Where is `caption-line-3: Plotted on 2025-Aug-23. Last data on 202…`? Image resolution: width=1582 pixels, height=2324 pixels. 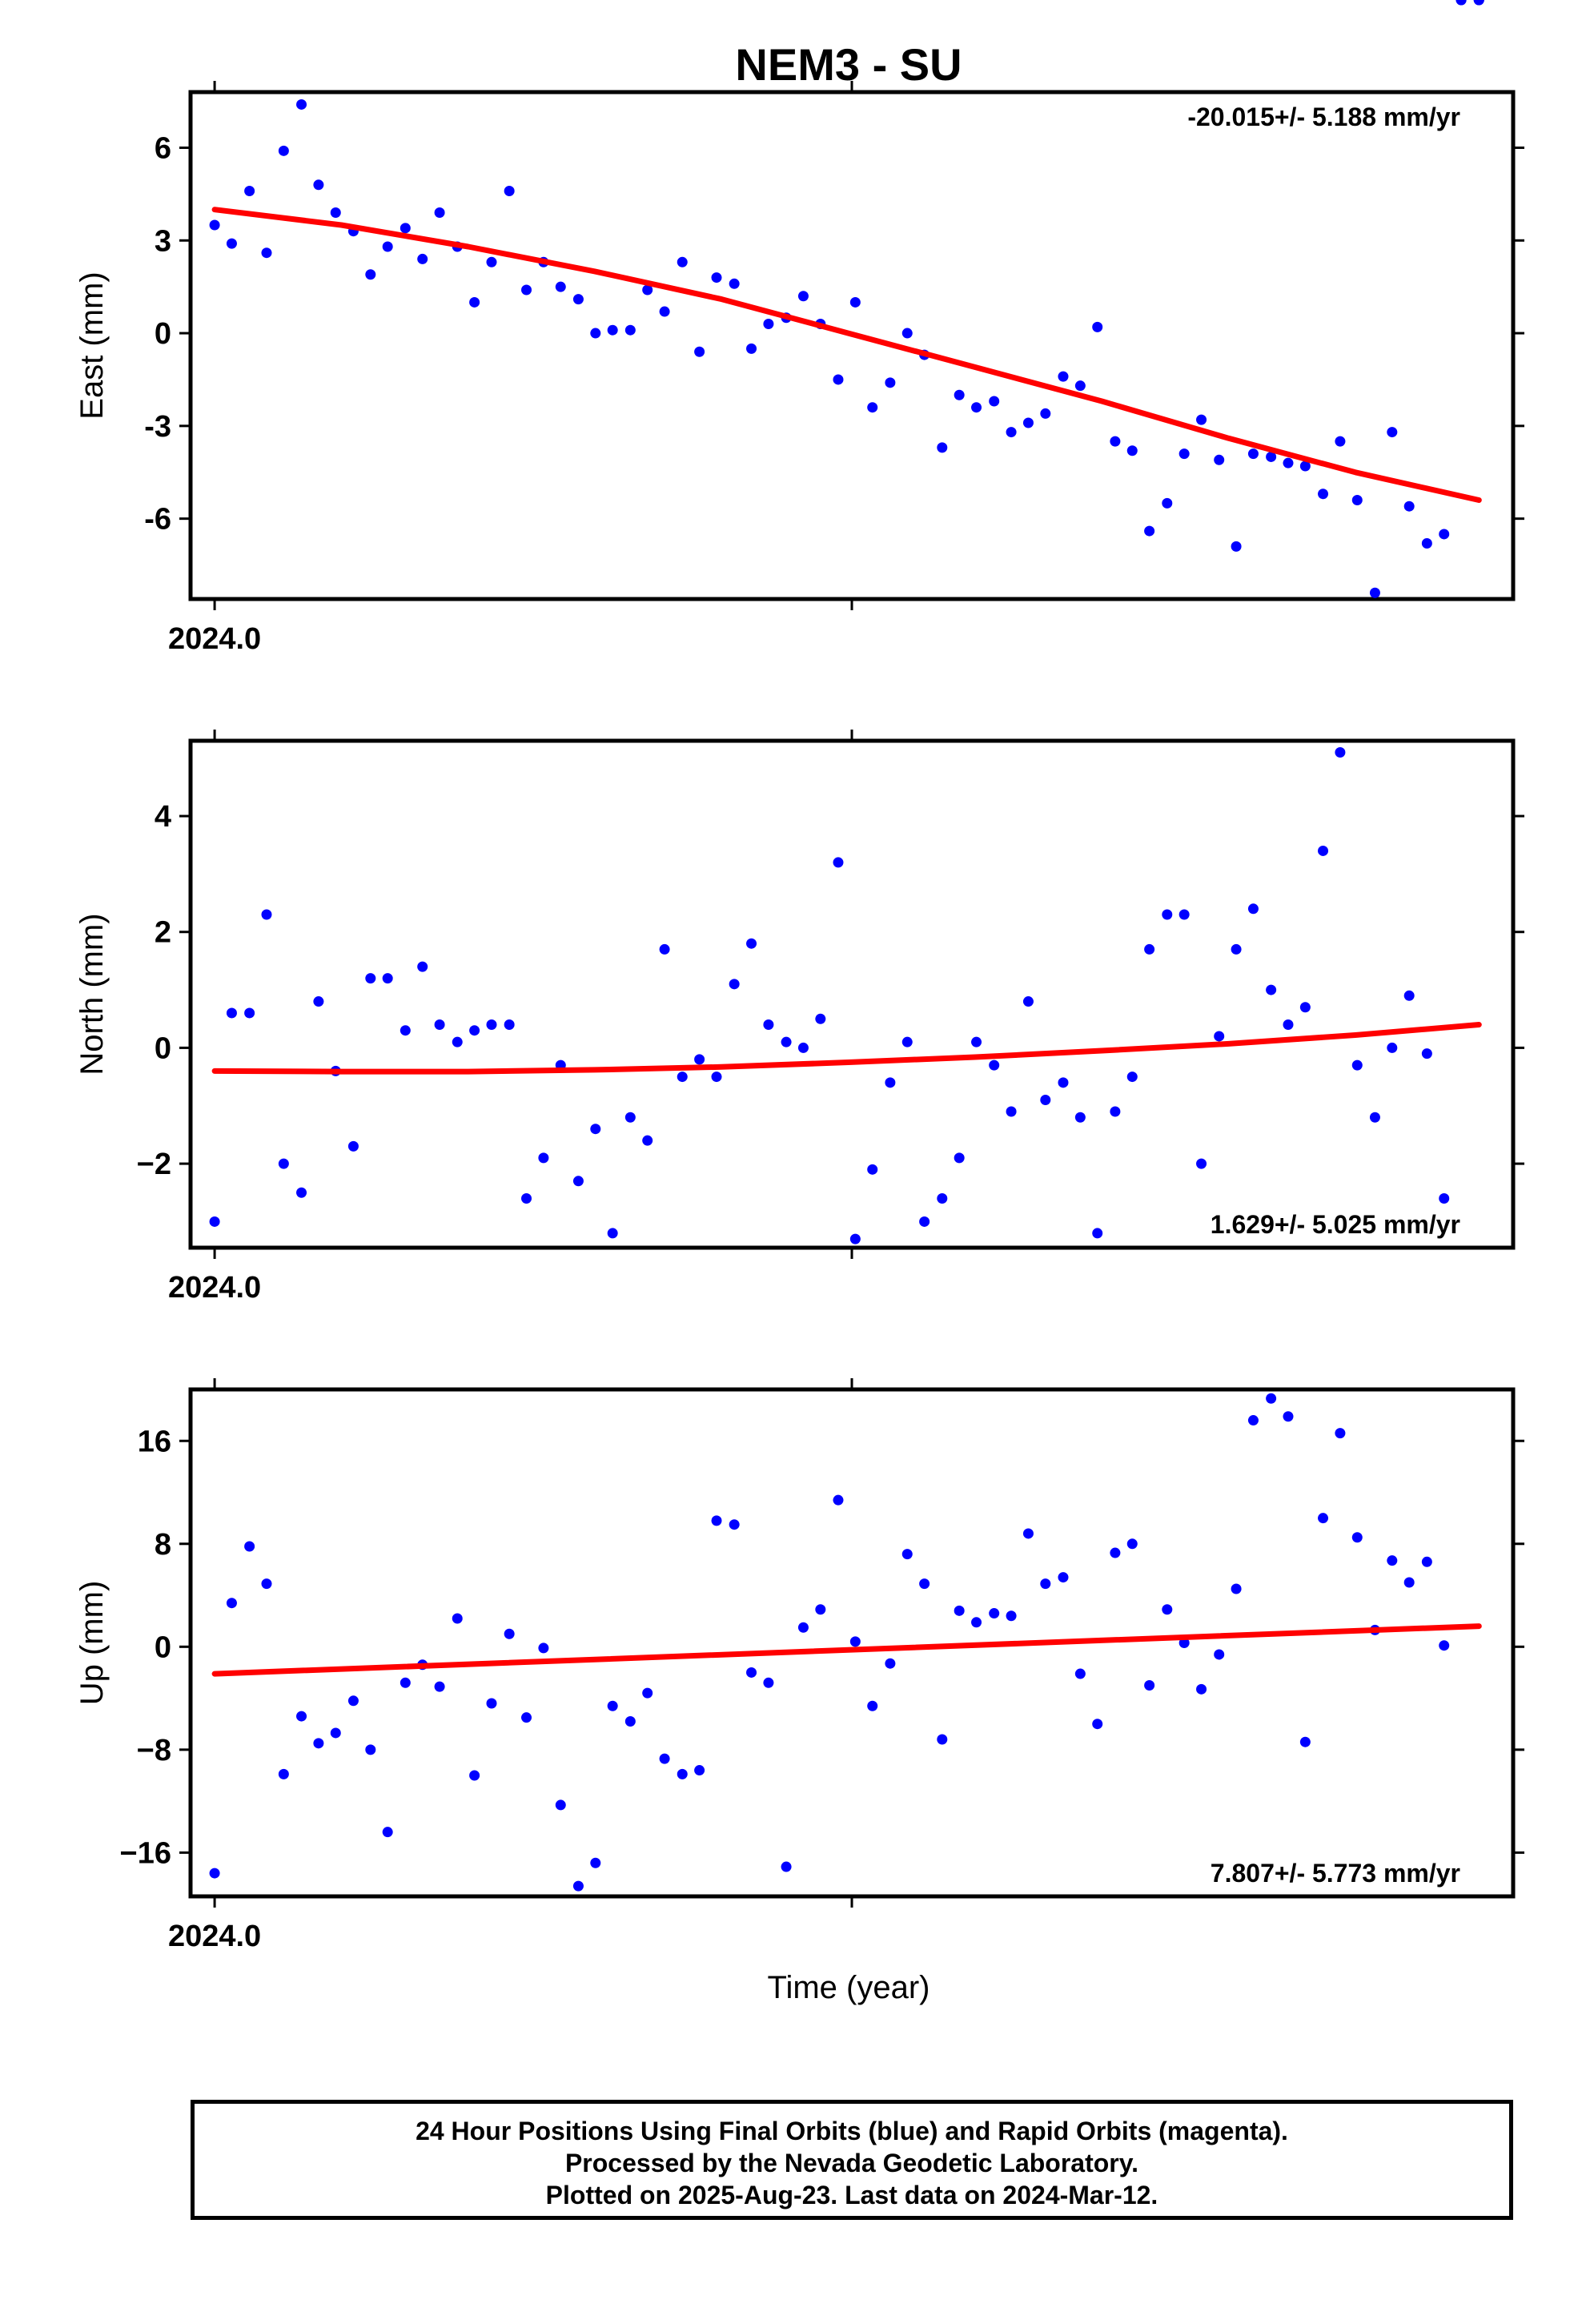
caption-line-3: Plotted on 2025-Aug-23. Last data on 202… is located at coordinates (851, 2195).